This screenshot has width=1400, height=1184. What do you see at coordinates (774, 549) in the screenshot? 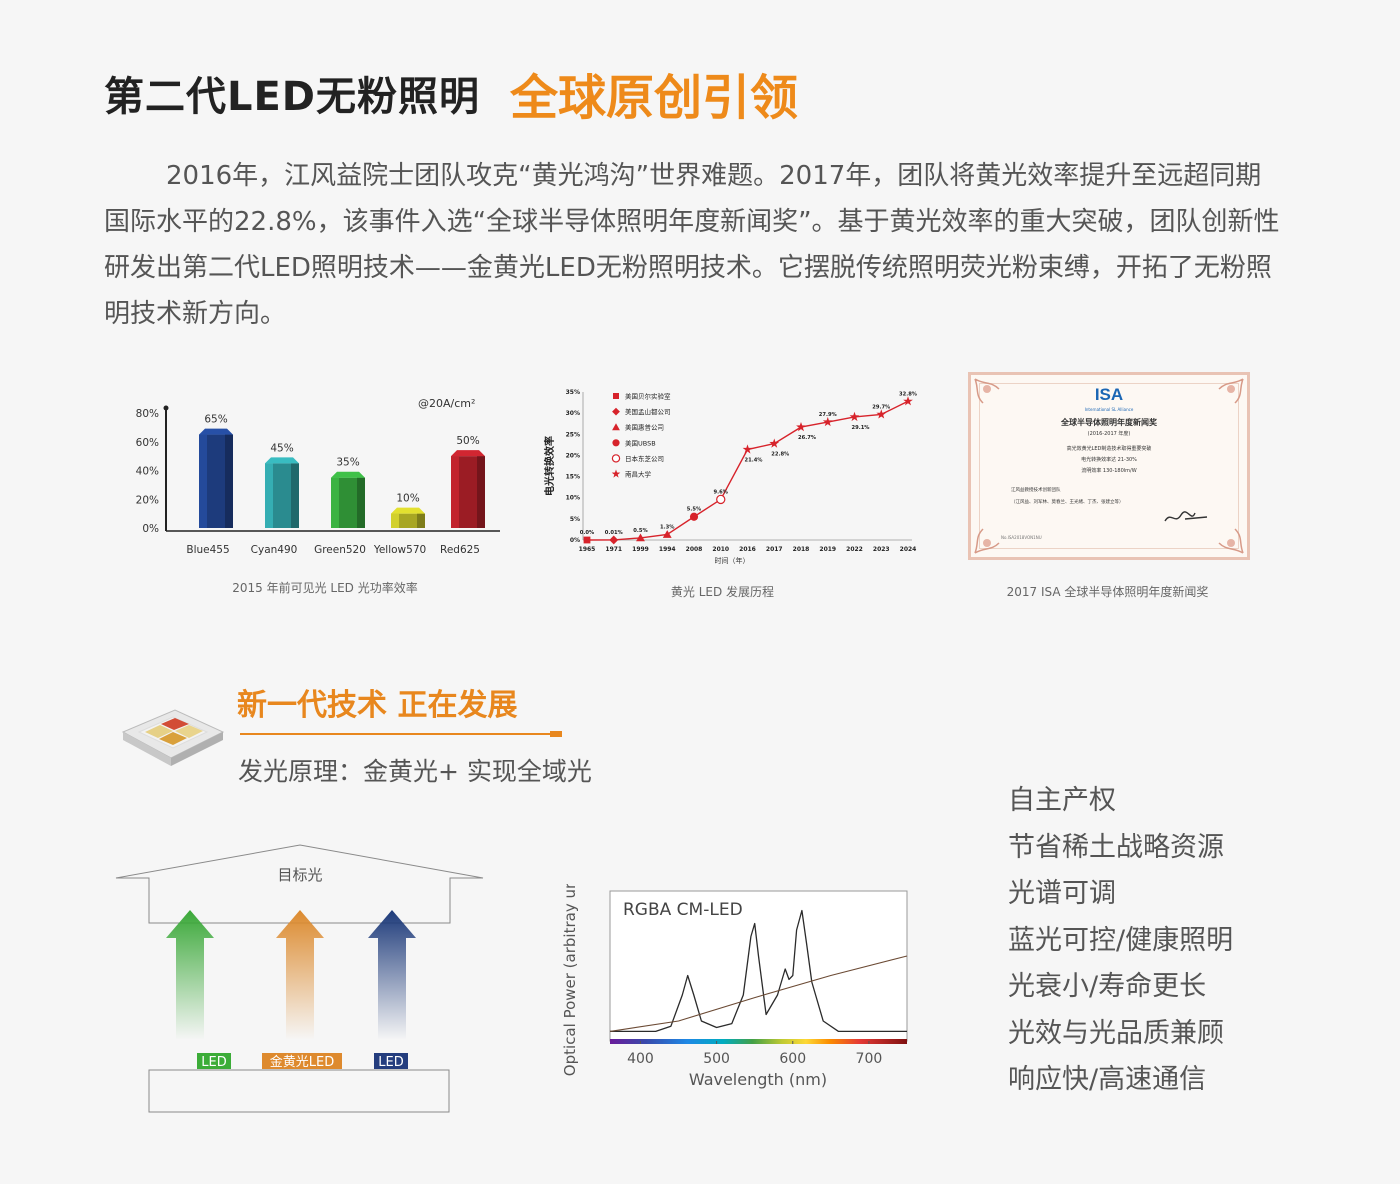
I see `history-x-tick: 2017` at bounding box center [774, 549].